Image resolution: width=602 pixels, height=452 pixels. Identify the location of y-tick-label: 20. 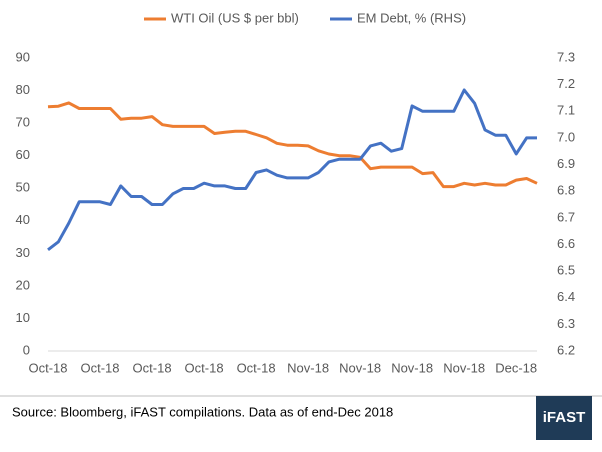
(23, 284).